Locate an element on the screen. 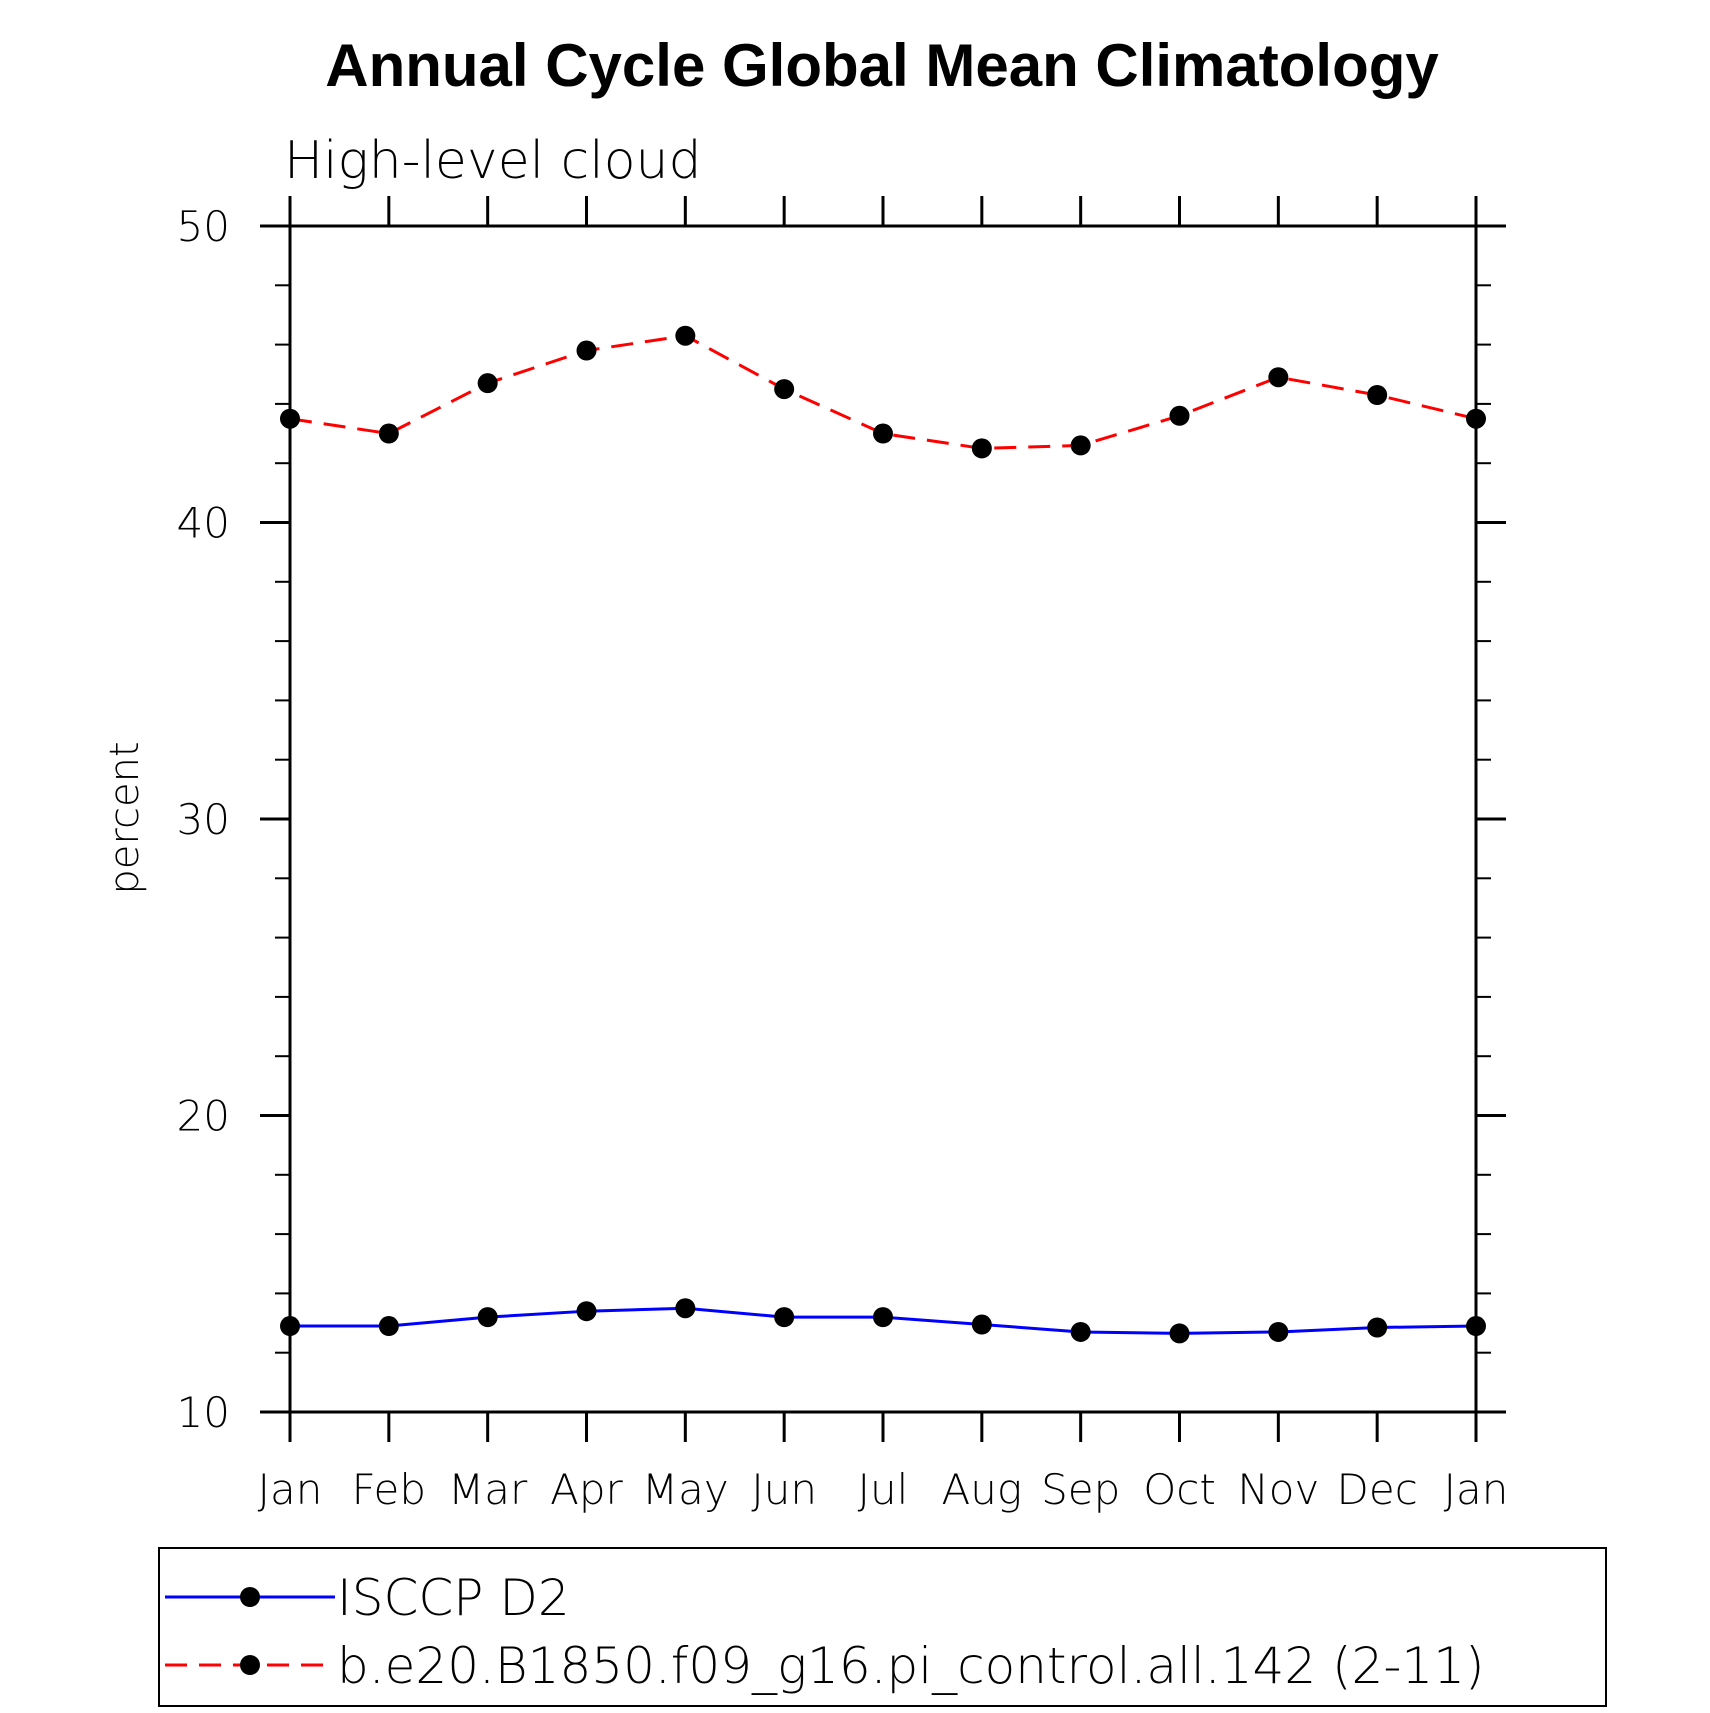  y-tick-label: 30 is located at coordinates (203, 819).